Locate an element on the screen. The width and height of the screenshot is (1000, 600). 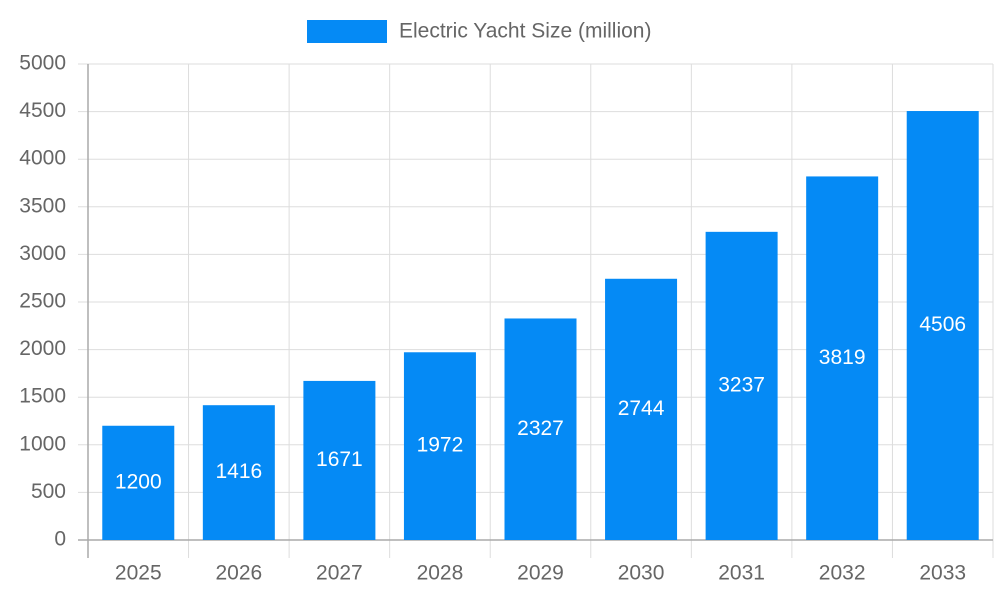
y-tick-label: 4500 is located at coordinates (42, 110).